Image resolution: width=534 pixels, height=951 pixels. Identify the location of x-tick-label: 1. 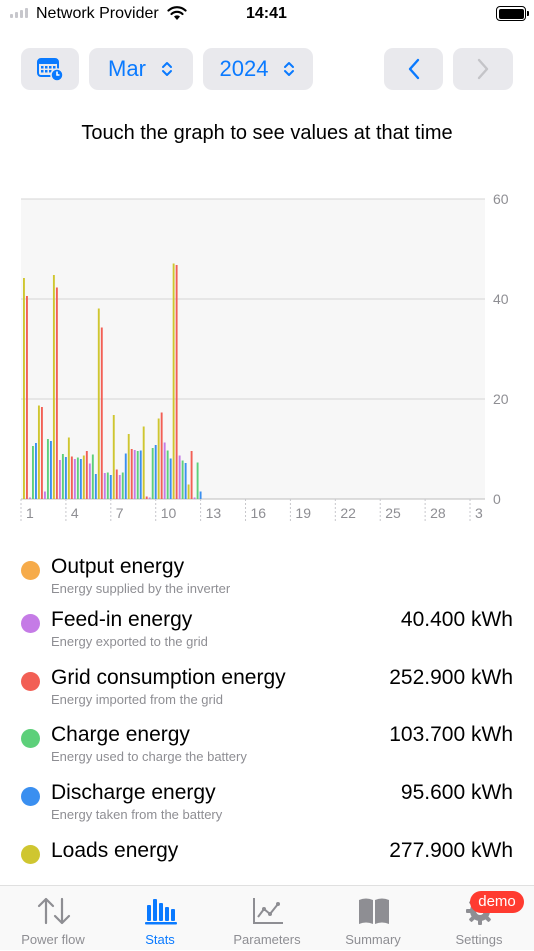
(30, 513).